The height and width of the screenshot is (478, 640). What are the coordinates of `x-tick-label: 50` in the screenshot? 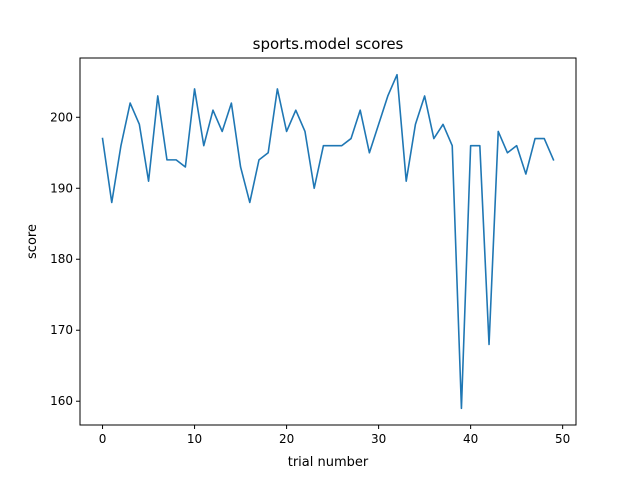 It's located at (562, 439).